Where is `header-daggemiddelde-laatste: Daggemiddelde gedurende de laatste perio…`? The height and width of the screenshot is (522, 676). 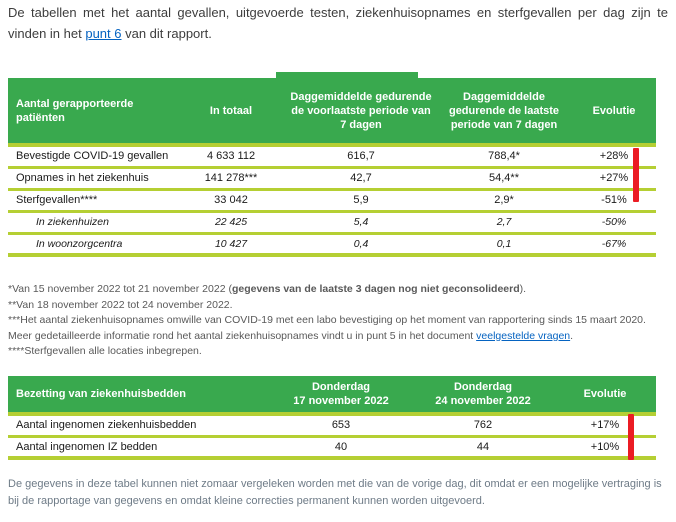 header-daggemiddelde-laatste: Daggemiddelde gedurende de laatste perio… is located at coordinates (504, 112).